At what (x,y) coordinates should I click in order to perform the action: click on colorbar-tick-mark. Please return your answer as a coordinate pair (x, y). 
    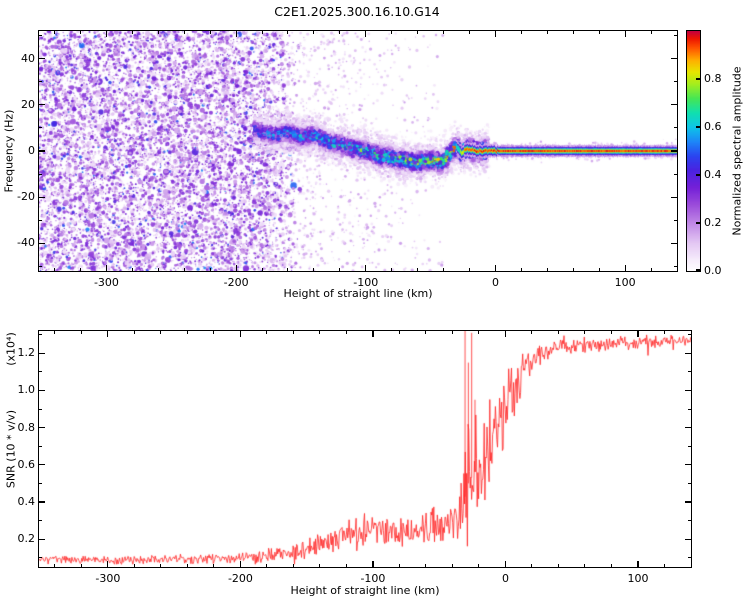
    Looking at the image, I should click on (698, 175).